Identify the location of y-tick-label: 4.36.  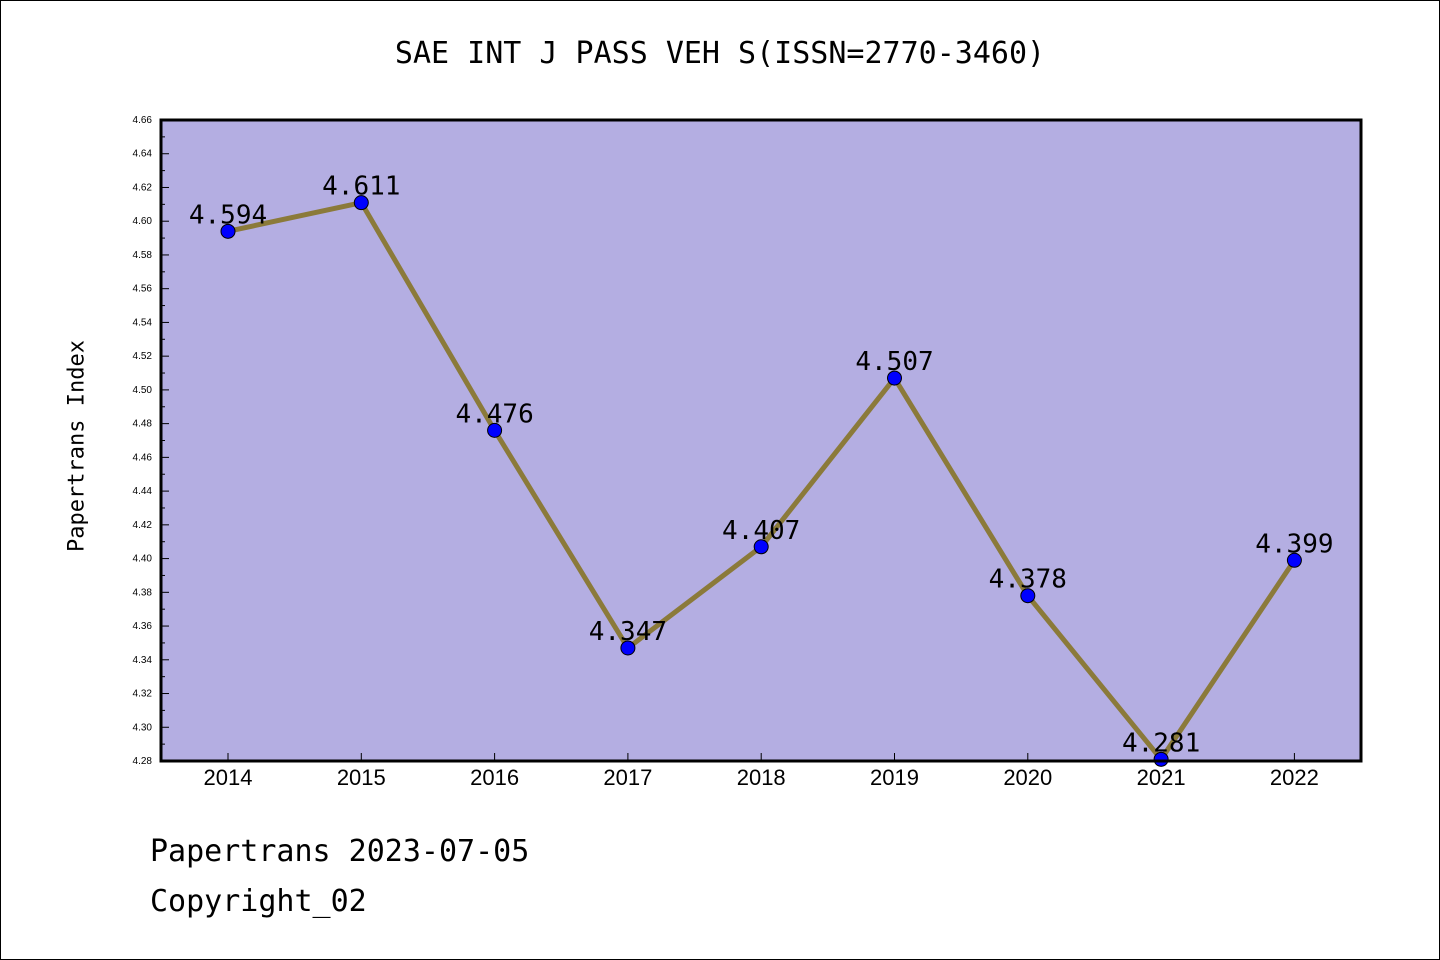
(143, 626).